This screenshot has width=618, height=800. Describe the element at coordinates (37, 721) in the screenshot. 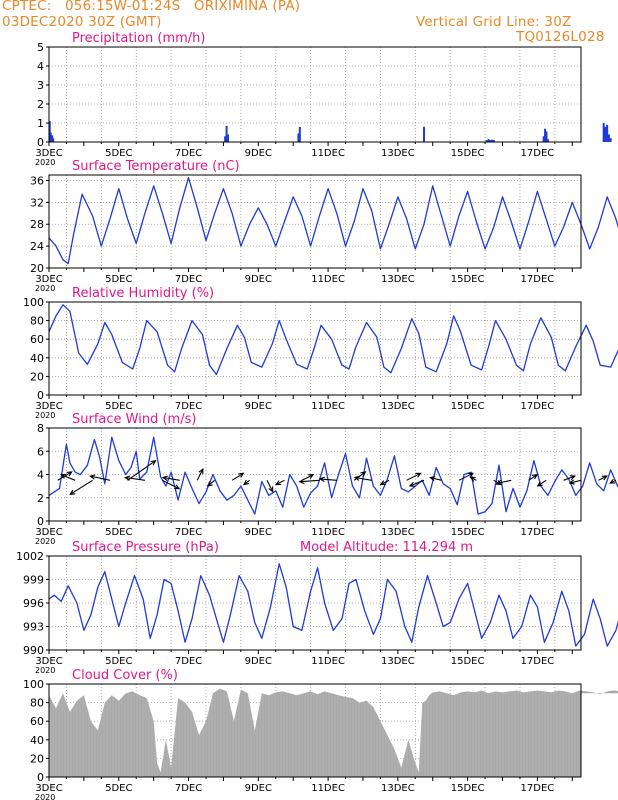

I see `cloud-ytick-label: 60` at that location.